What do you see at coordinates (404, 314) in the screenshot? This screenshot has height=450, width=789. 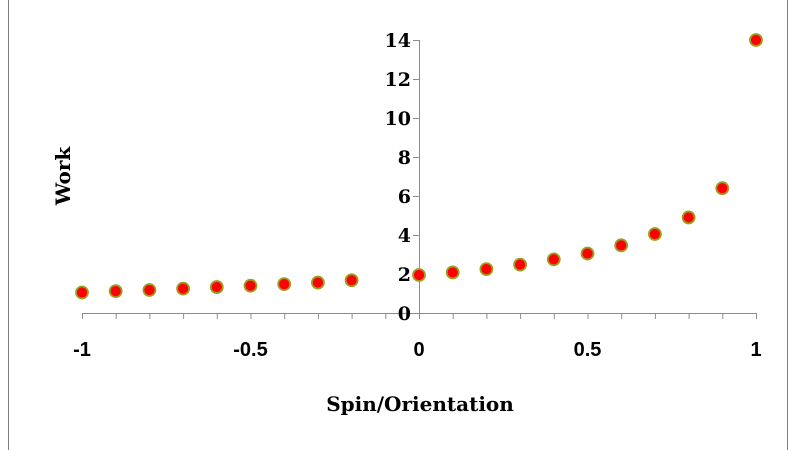 I see `y-tick-label: 0` at bounding box center [404, 314].